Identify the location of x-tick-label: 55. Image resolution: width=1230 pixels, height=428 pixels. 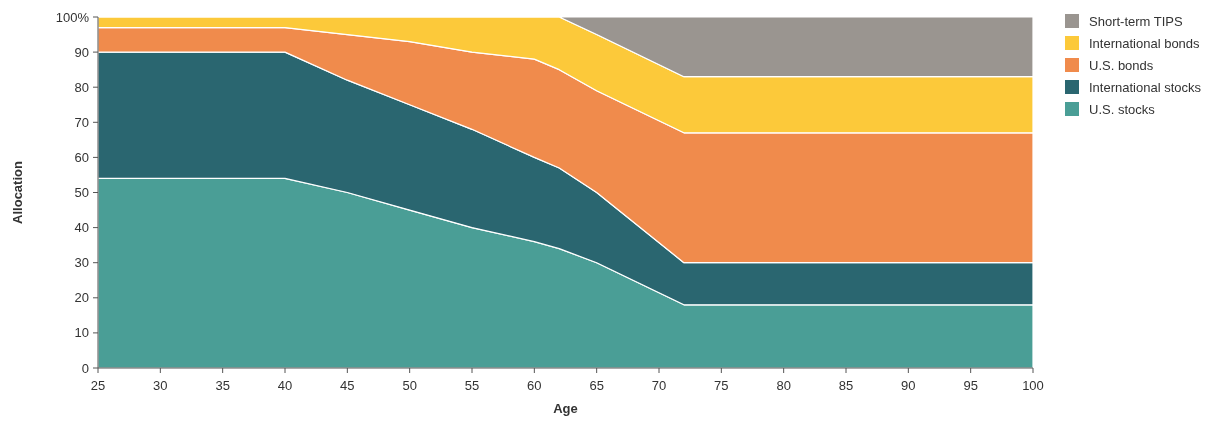
(472, 385).